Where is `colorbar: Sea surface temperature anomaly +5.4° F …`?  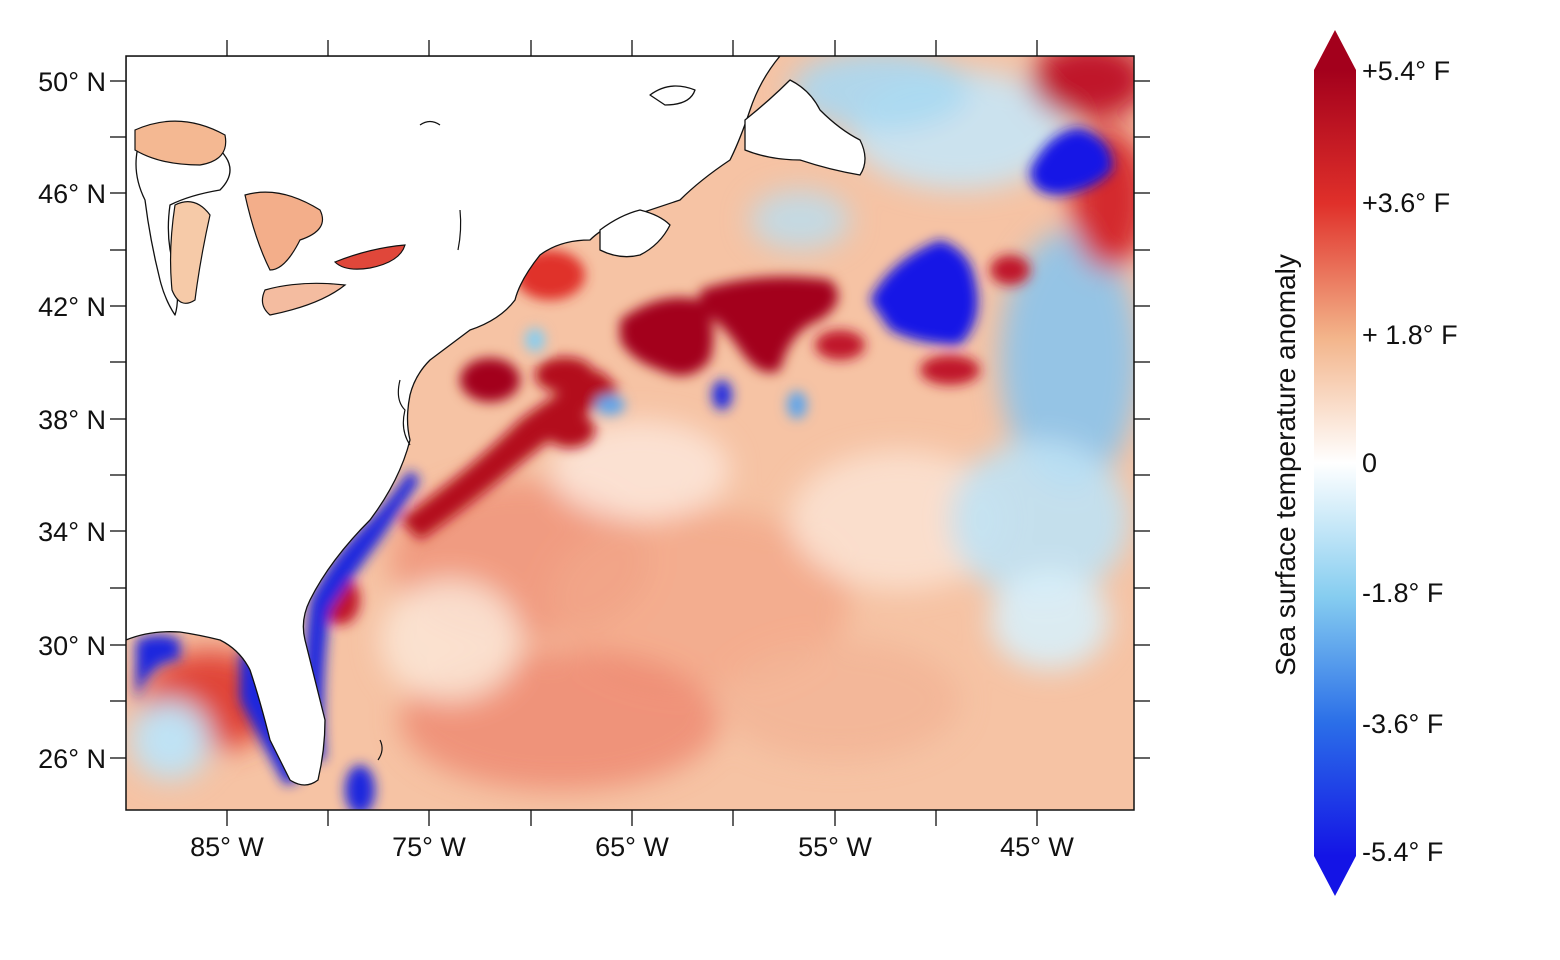
colorbar: Sea surface temperature anomaly +5.4° F … is located at coordinates (1364, 463).